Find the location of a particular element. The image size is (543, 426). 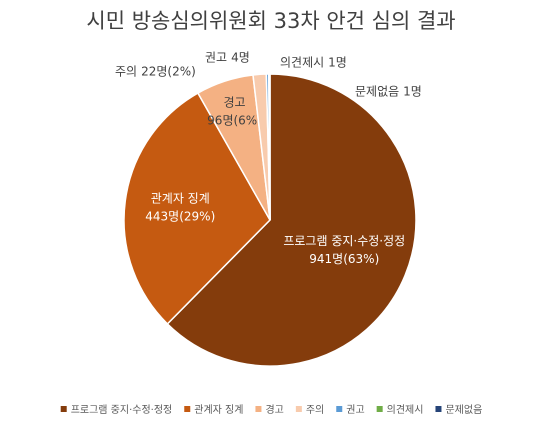

slice-label: 관계자 징계 is located at coordinates (180, 199).